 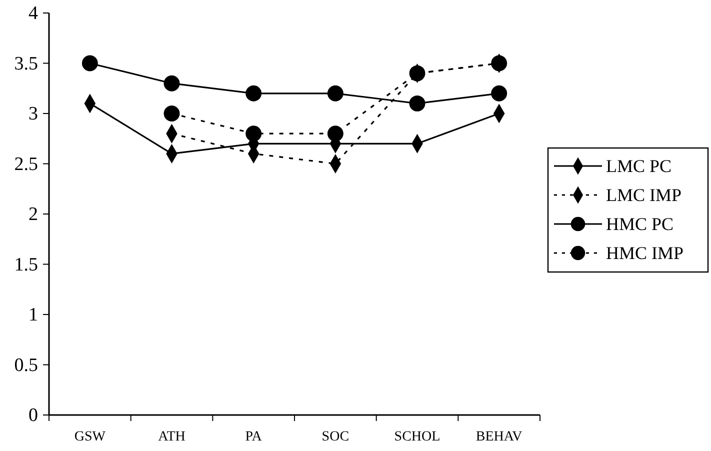 What do you see at coordinates (254, 436) in the screenshot?
I see `x-tick-label: PA` at bounding box center [254, 436].